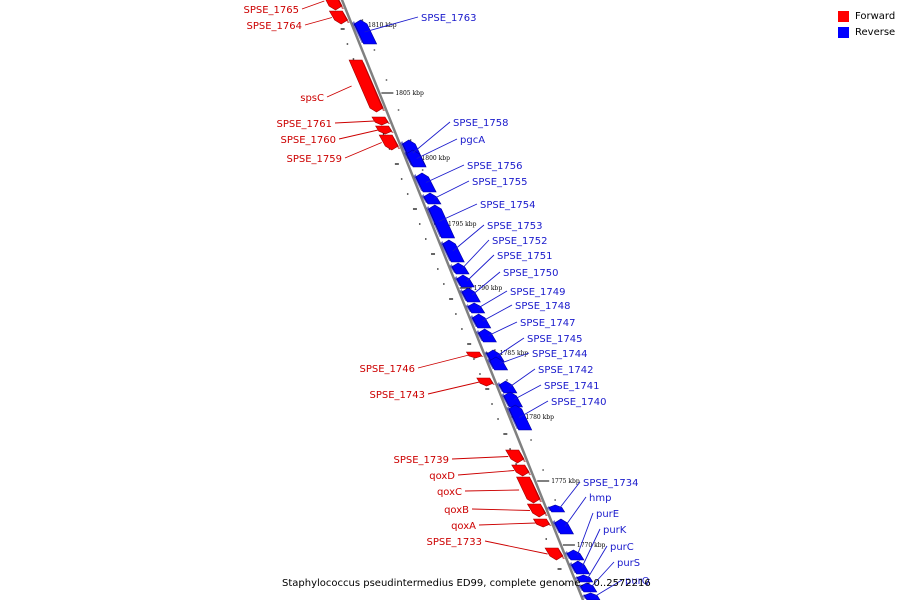 This screenshot has height=600, width=900. What do you see at coordinates (843, 32) in the screenshot?
I see `reverse-swatch` at bounding box center [843, 32].